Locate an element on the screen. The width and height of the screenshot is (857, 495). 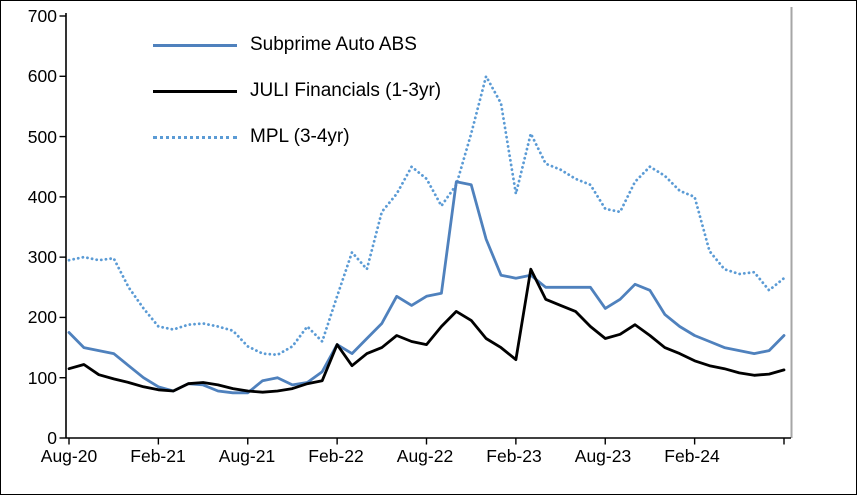
y-axis-label: 0 is located at coordinates (52, 438).